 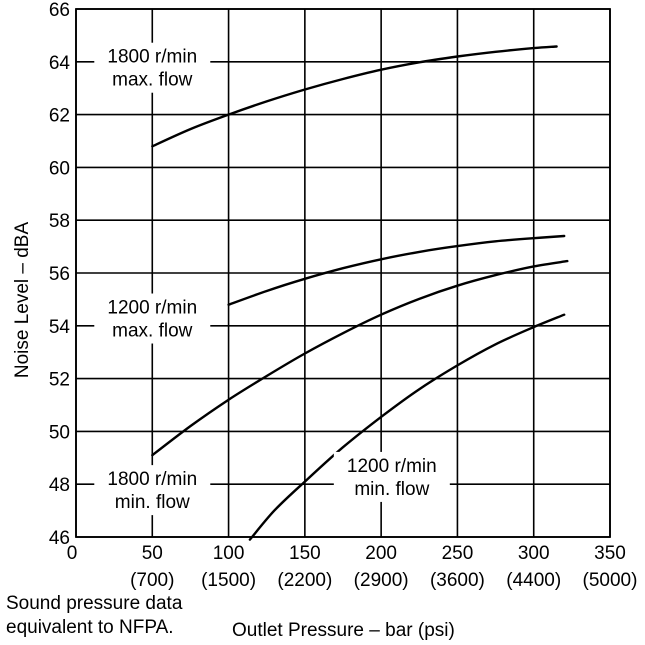 I want to click on y-tick-46: 46, so click(x=59, y=538).